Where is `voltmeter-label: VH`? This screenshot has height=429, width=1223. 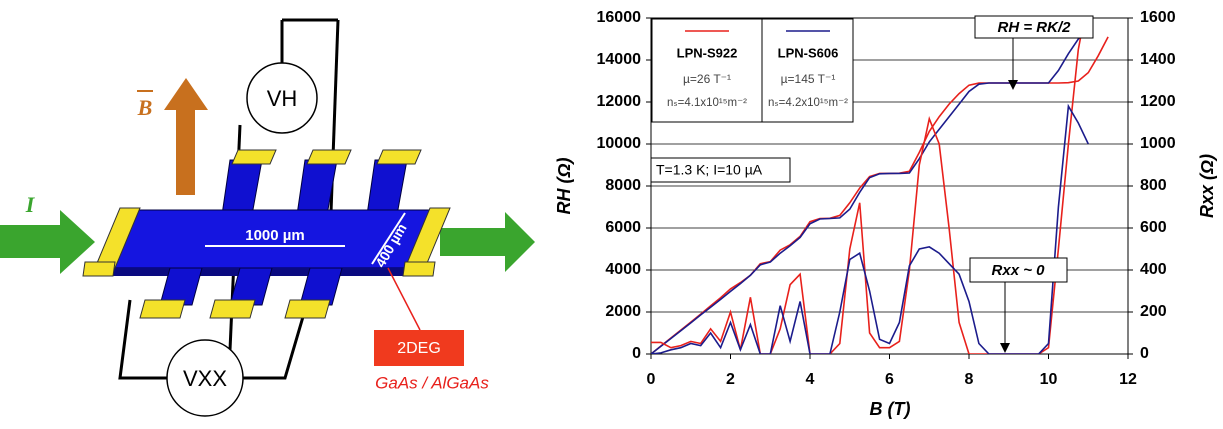
voltmeter-label: VH is located at coordinates (282, 98).